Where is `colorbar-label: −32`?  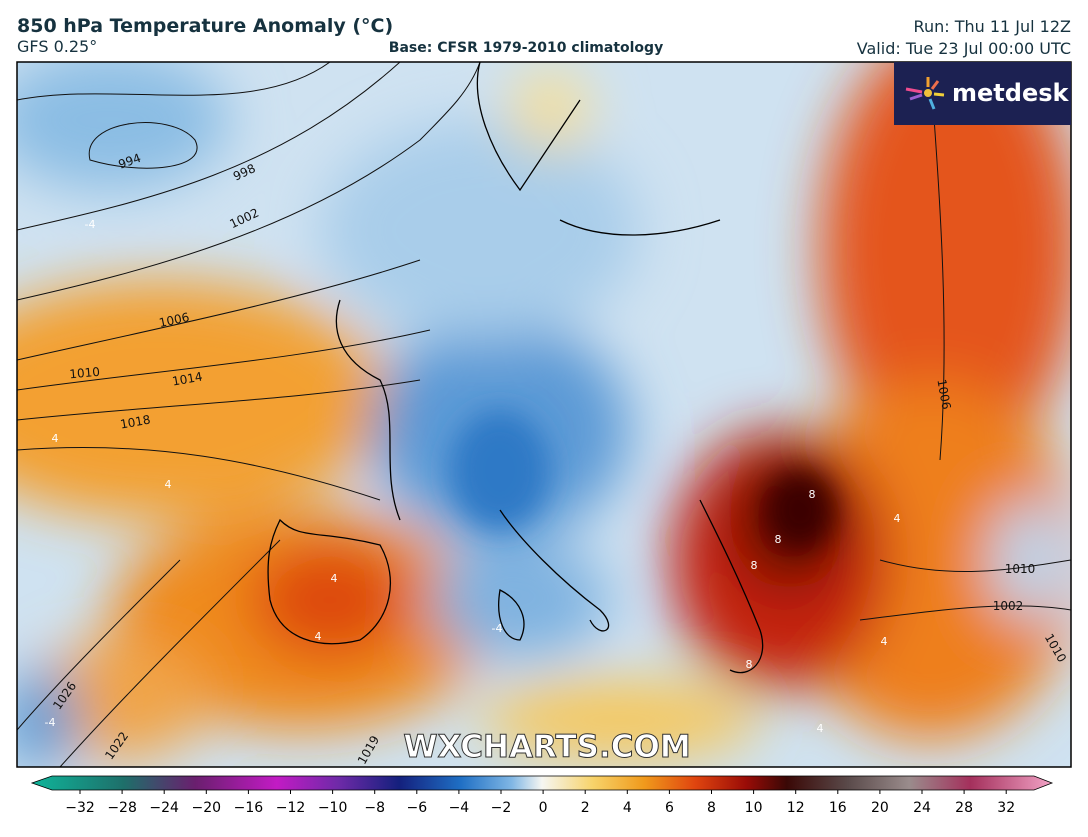
colorbar-label: −32 is located at coordinates (80, 808).